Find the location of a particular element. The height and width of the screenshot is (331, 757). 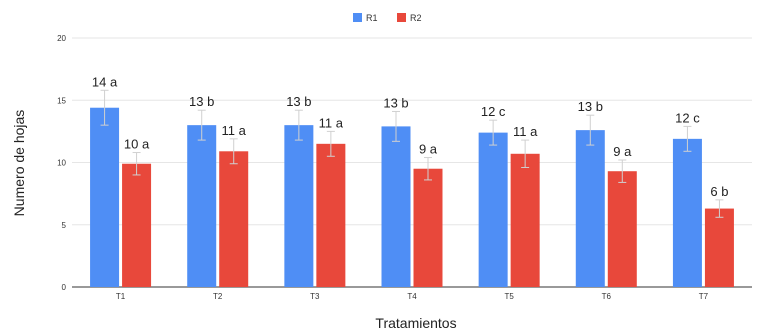

bar-r2-t4 is located at coordinates (428, 227).